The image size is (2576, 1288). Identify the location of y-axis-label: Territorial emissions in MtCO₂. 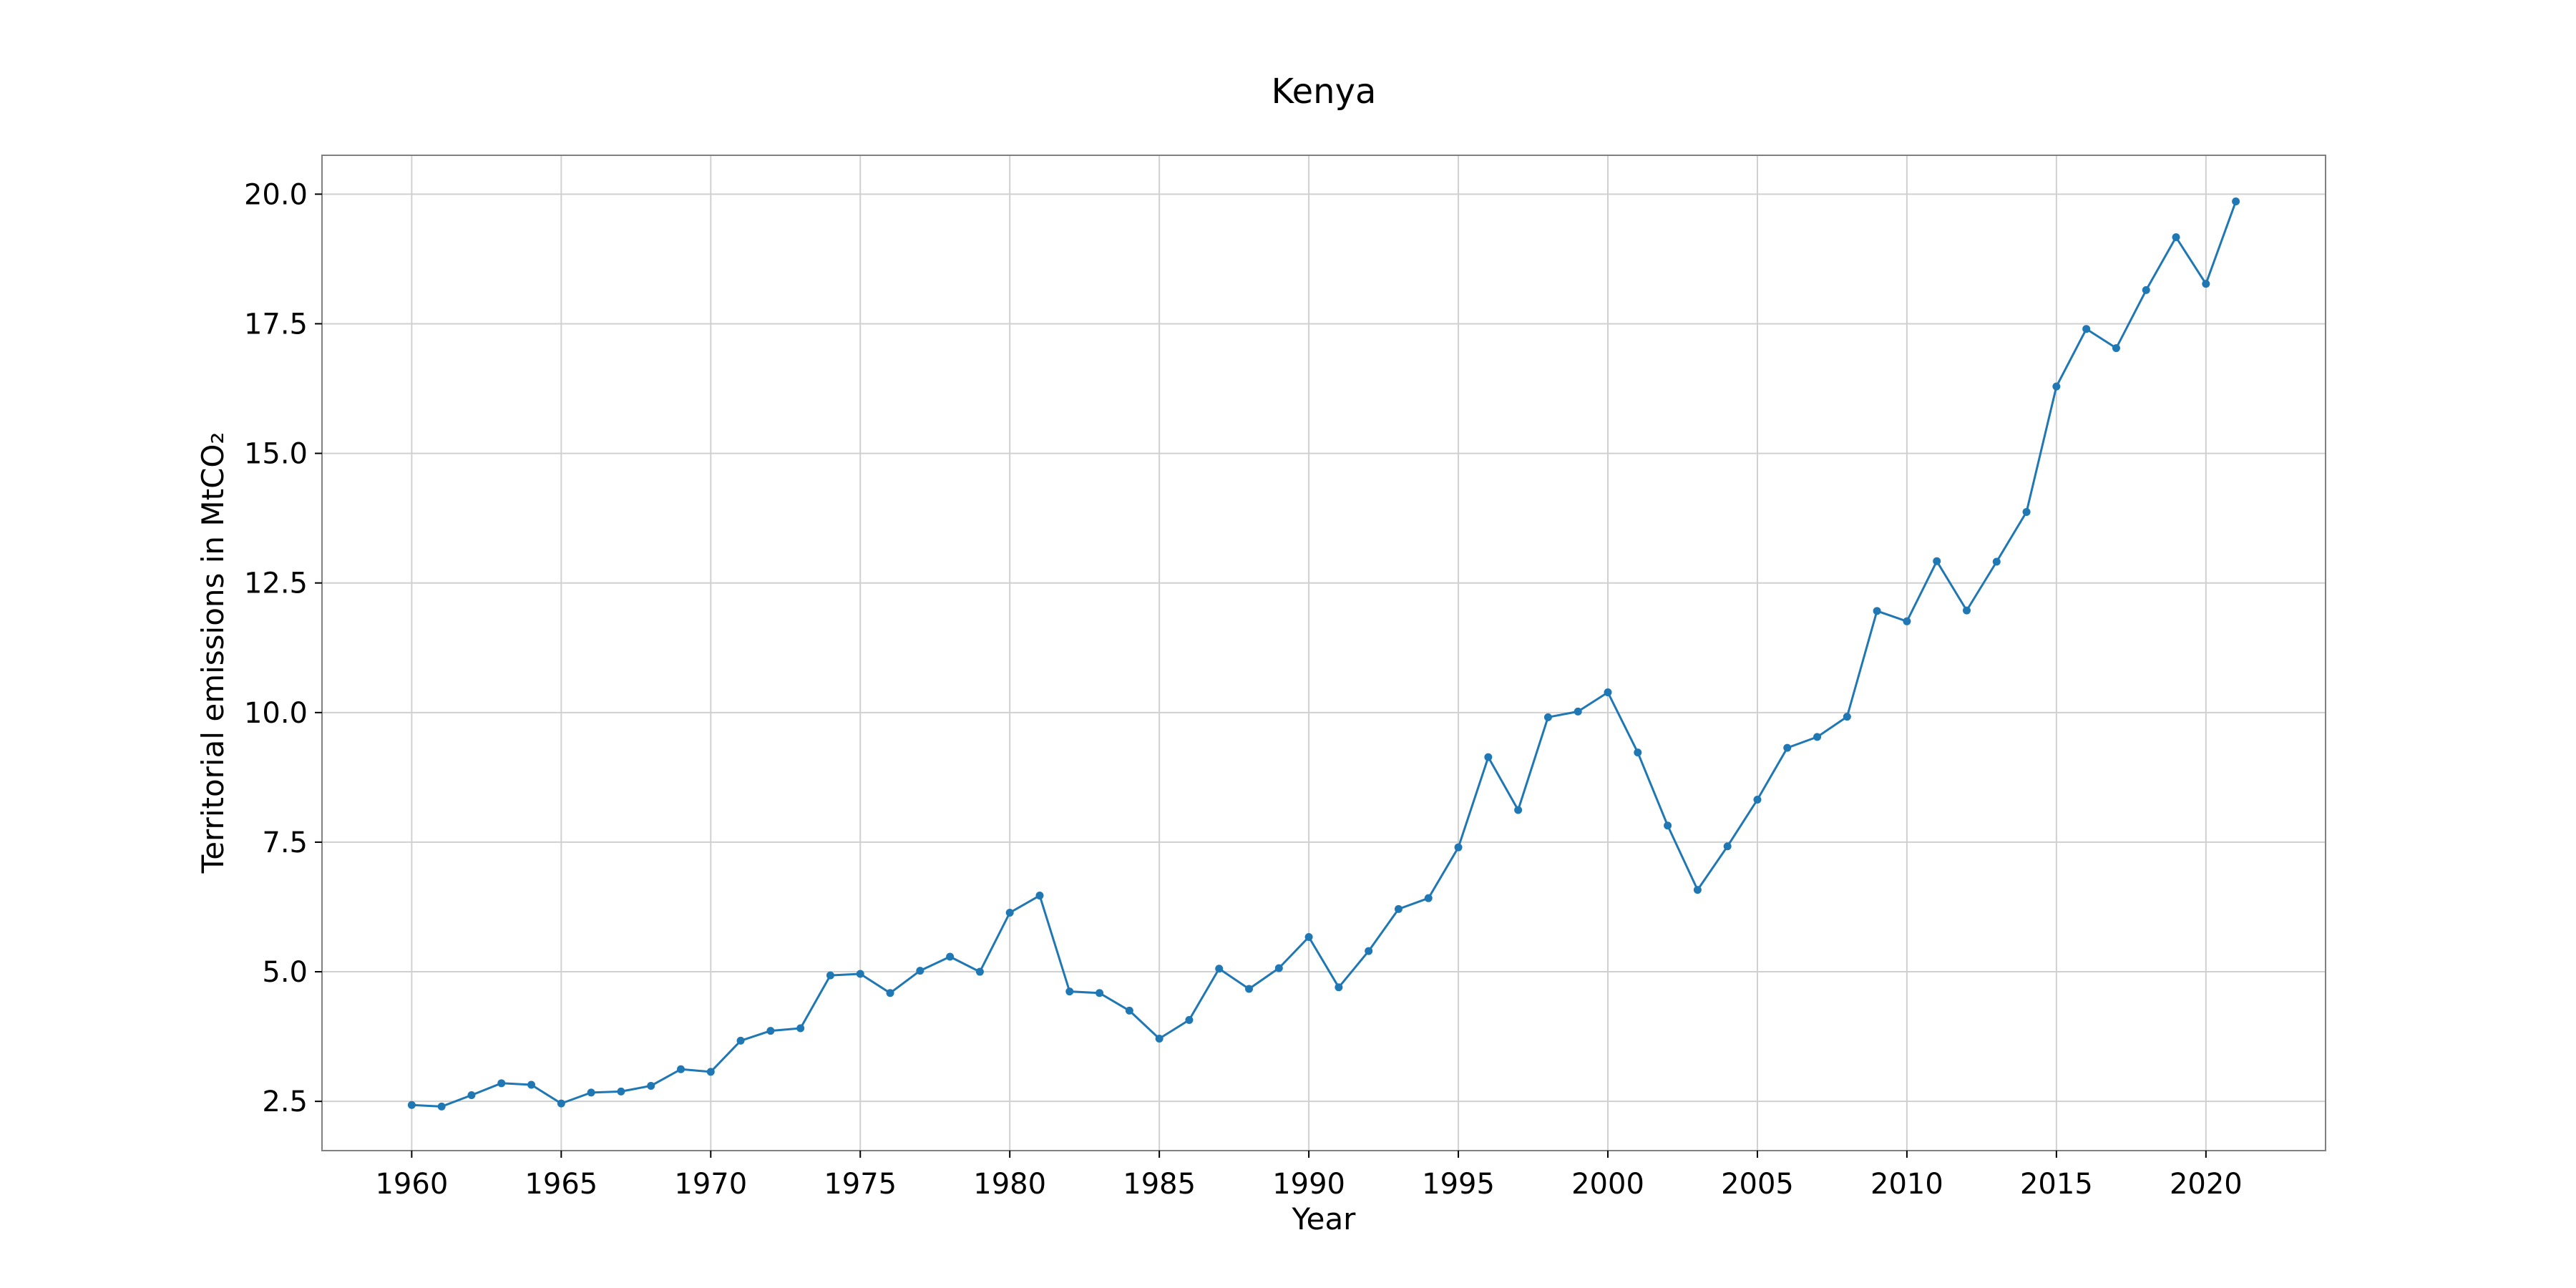
(212, 653).